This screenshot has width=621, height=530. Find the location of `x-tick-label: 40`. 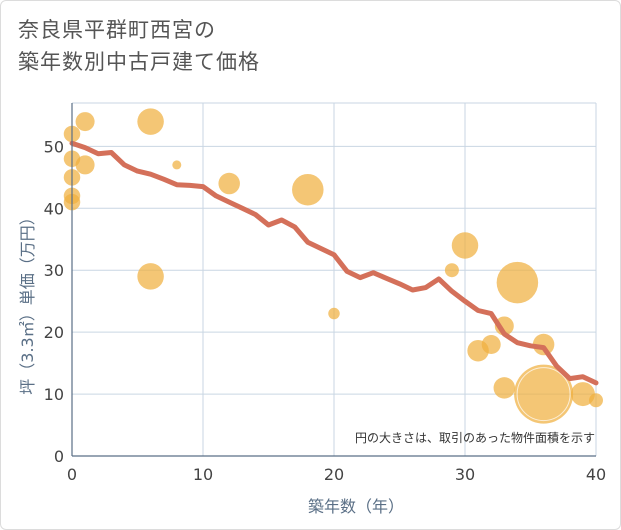

x-tick-label: 40 is located at coordinates (596, 474).